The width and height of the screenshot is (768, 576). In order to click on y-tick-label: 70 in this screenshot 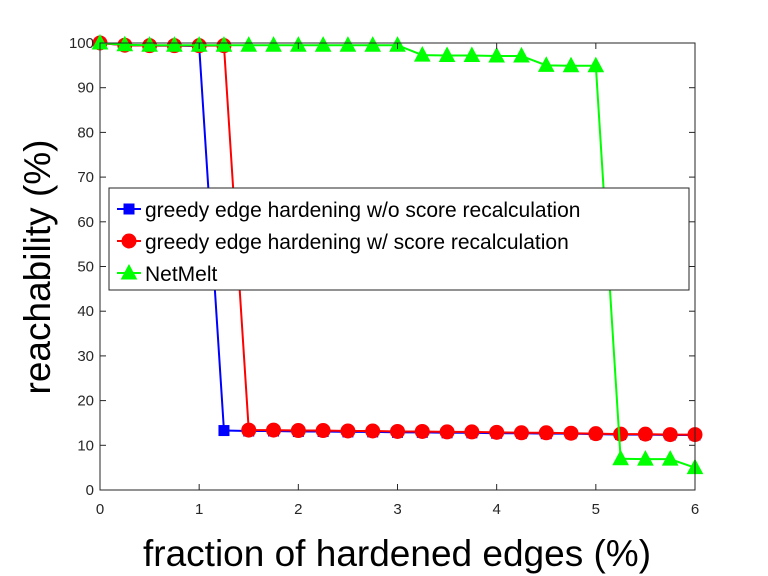, I will do `click(85, 177)`.